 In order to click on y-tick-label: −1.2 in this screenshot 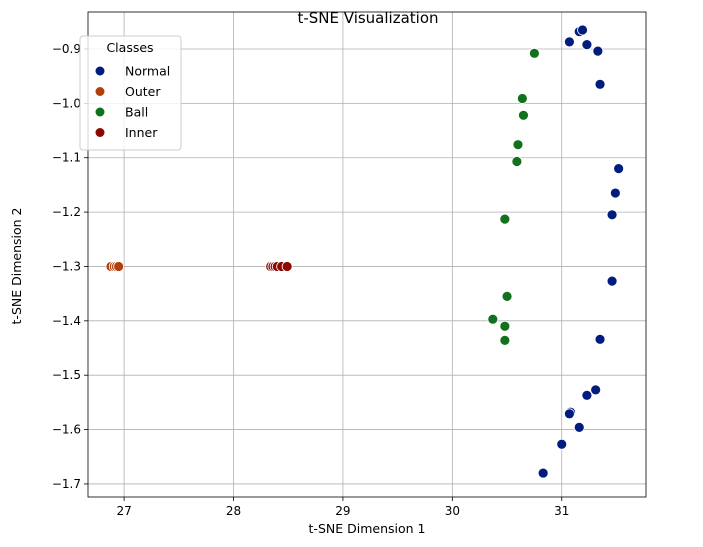, I will do `click(66, 212)`.